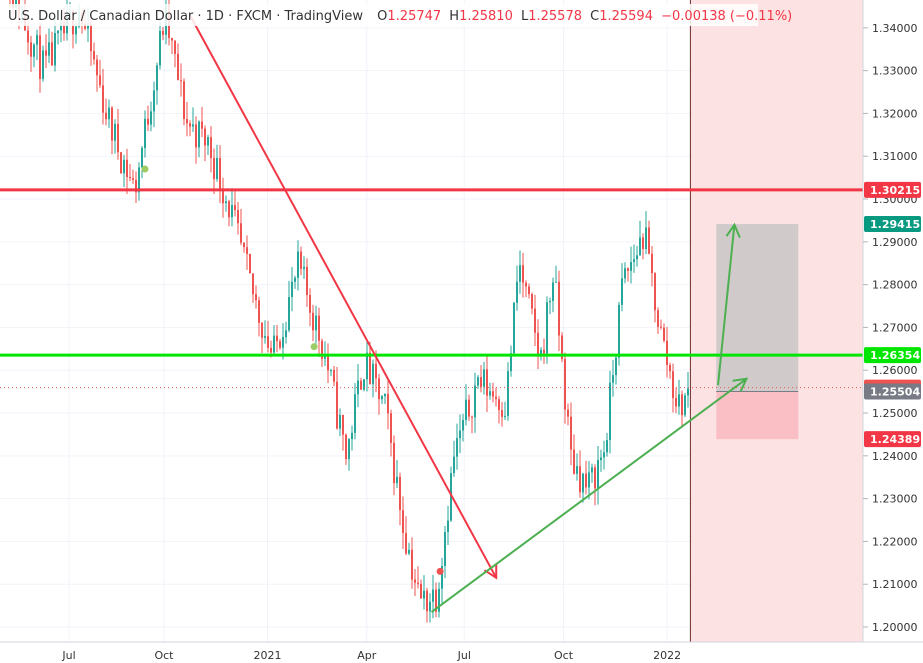  Describe the element at coordinates (594, 16) in the screenshot. I see `close-label: C` at that location.